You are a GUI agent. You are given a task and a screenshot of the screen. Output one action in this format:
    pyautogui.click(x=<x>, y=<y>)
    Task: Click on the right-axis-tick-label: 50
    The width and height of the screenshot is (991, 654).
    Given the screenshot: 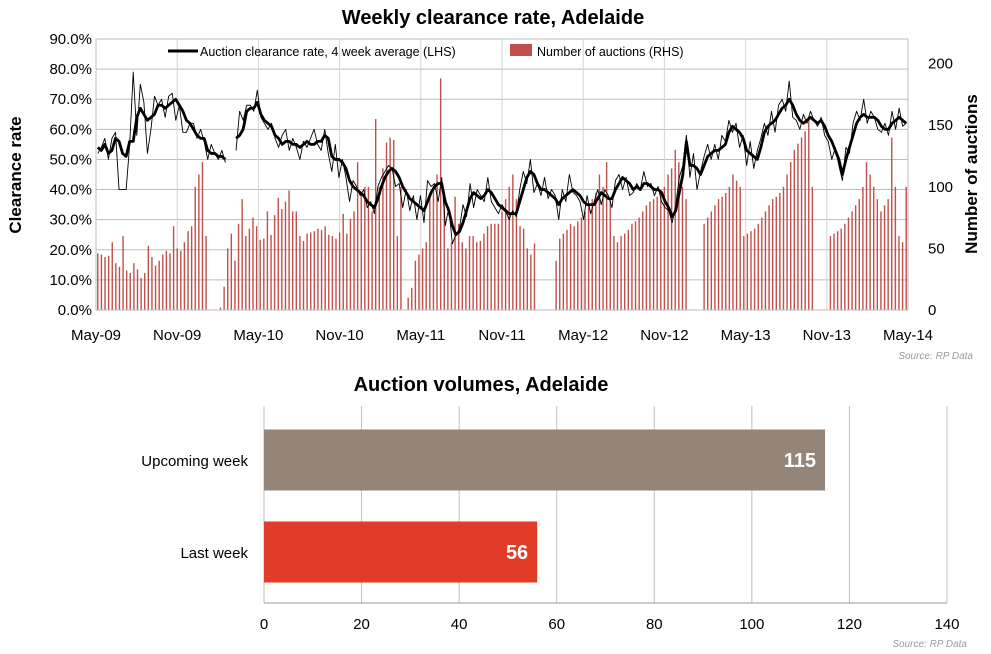 What is the action you would take?
    pyautogui.click(x=936, y=248)
    